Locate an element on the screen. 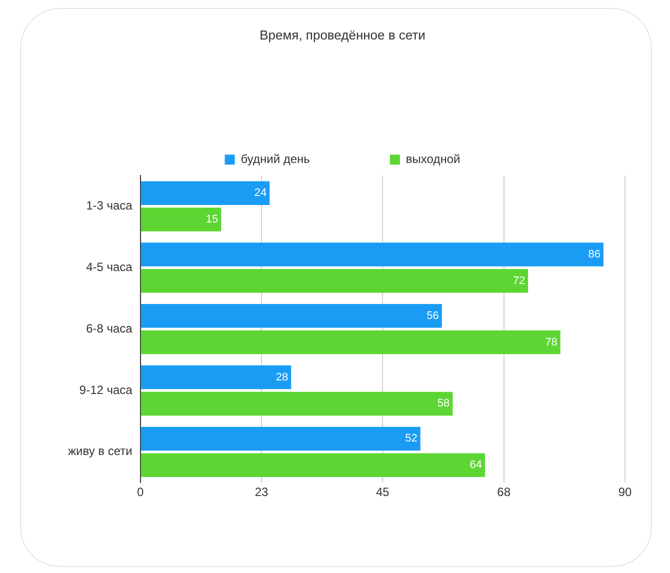  y-tick-label: живу в сети is located at coordinates (100, 451).